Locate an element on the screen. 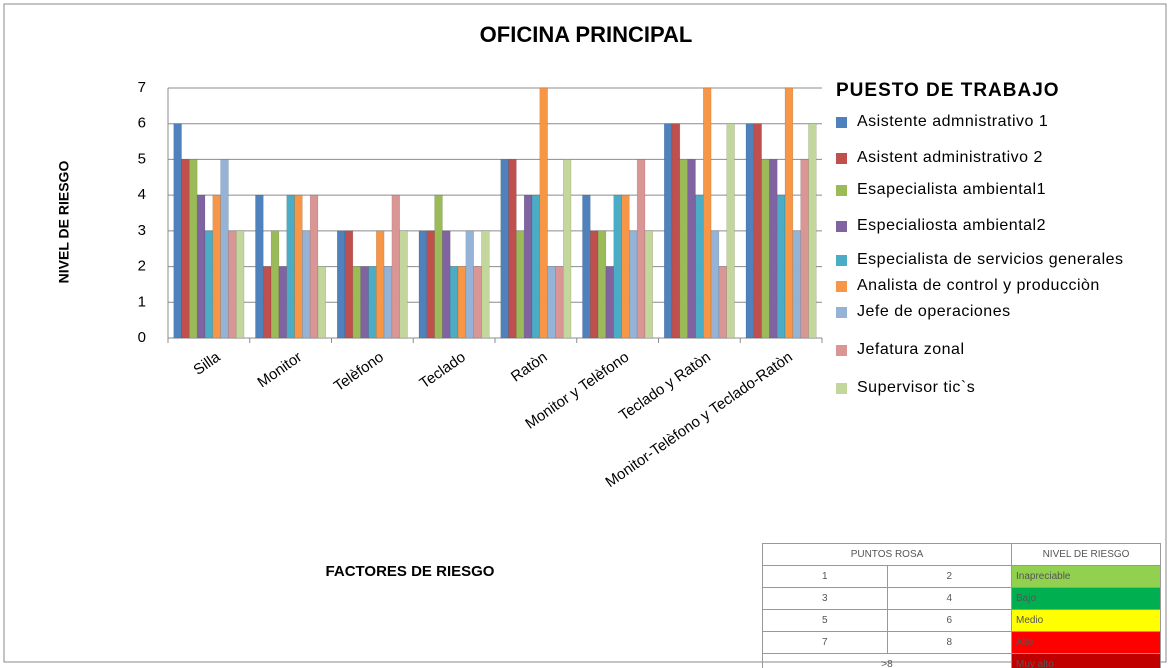  header-cell: NIVEL DE RIESGO is located at coordinates (1086, 554).